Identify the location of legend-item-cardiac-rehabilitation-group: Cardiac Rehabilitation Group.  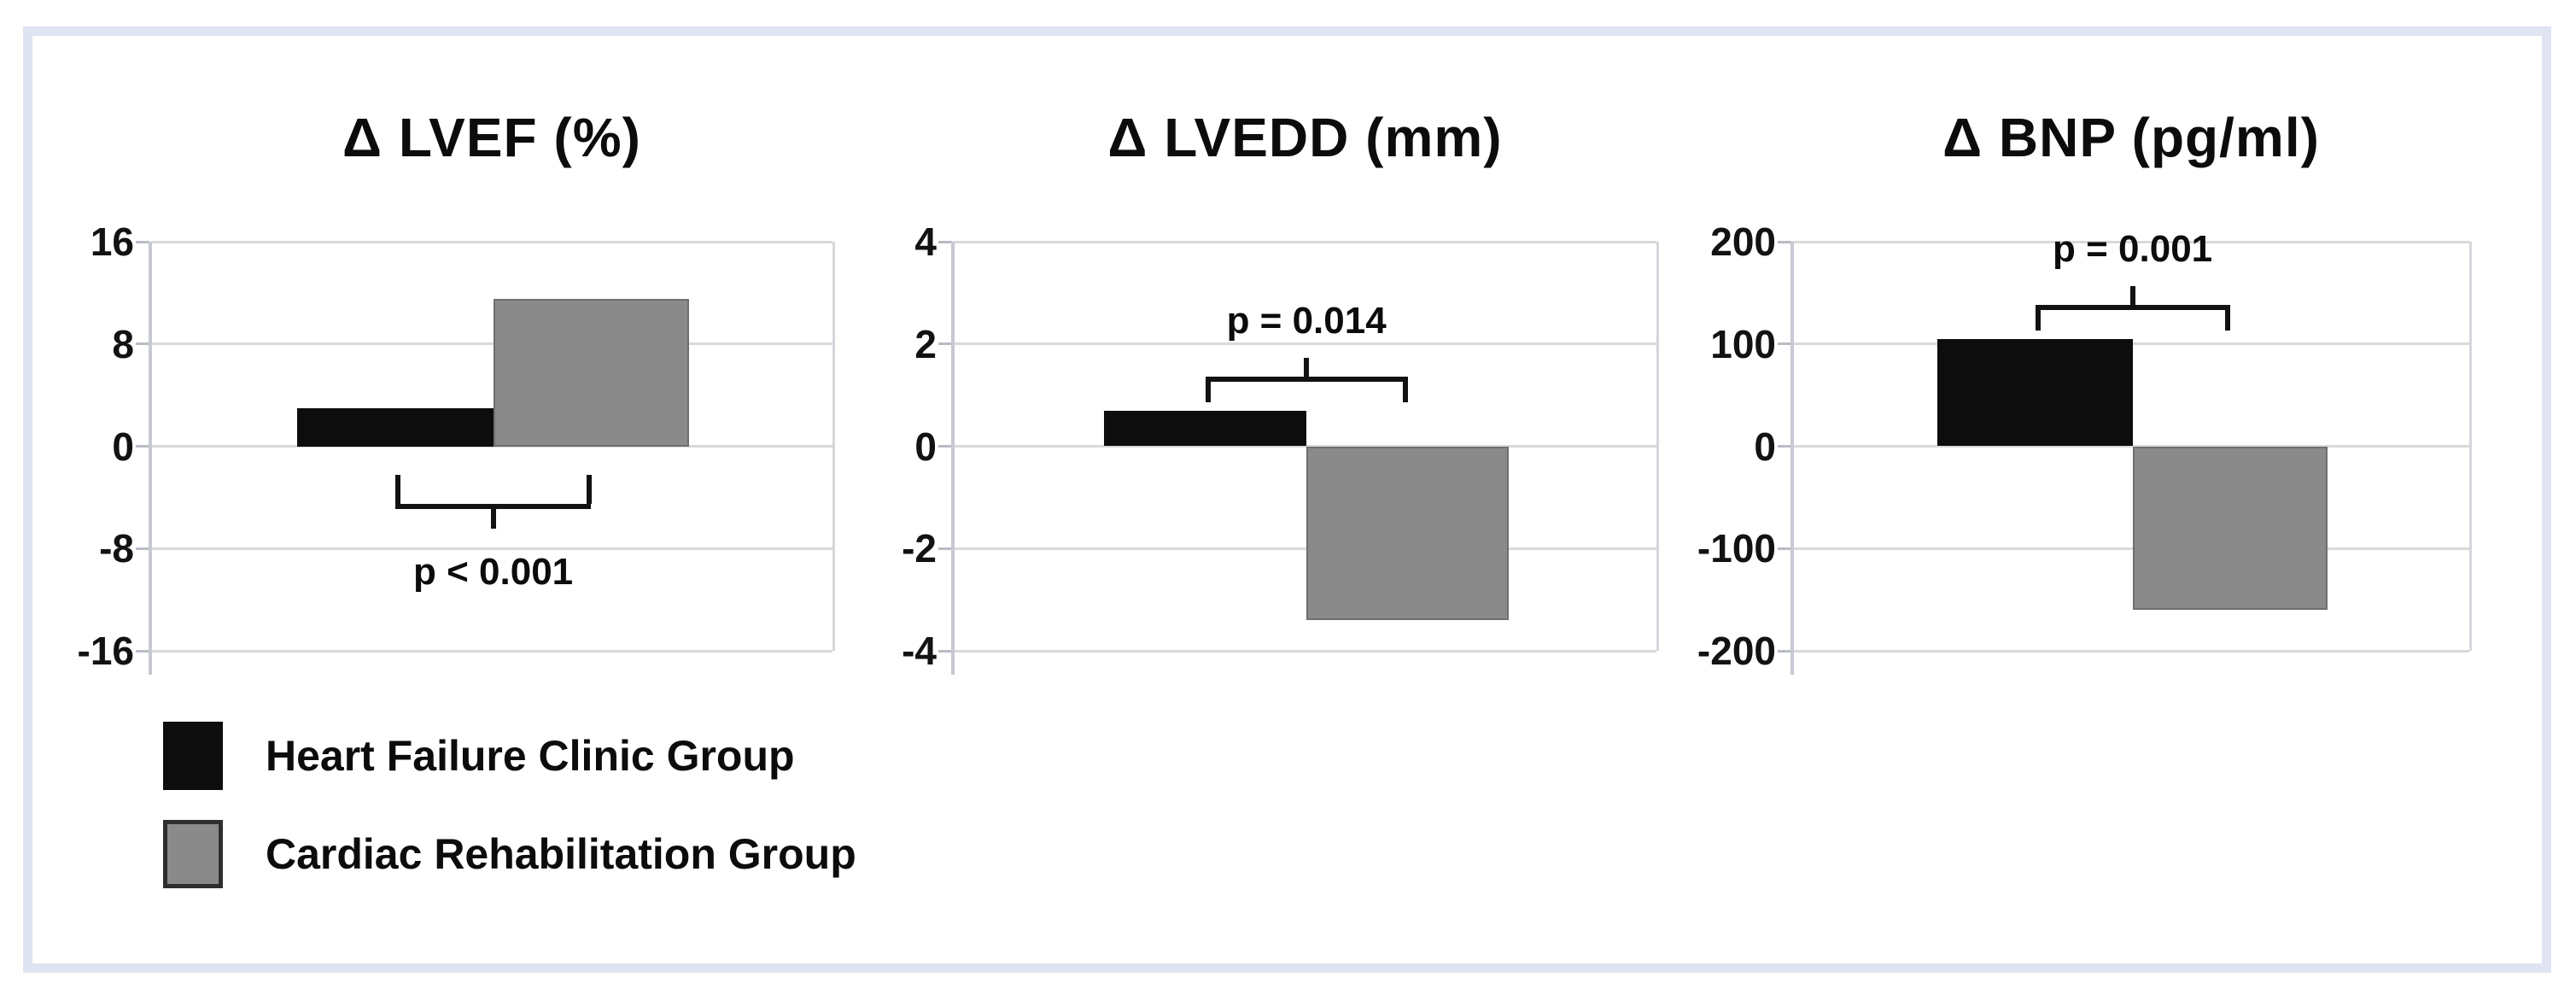
(509, 854).